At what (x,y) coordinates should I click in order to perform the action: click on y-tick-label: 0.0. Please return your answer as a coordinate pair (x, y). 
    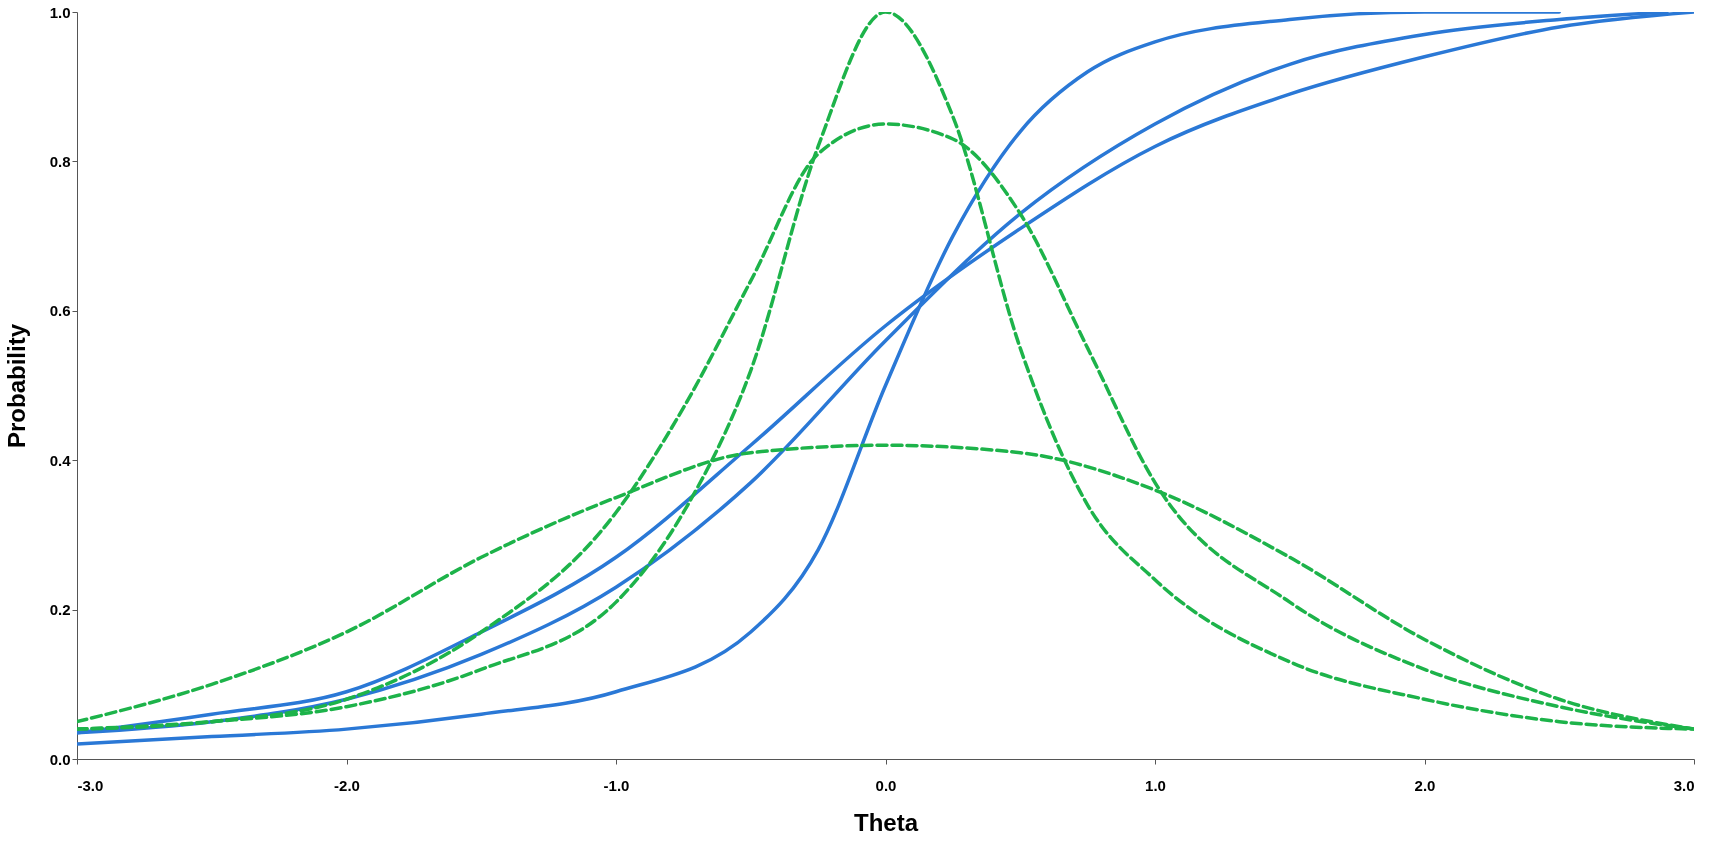
    Looking at the image, I should click on (60, 759).